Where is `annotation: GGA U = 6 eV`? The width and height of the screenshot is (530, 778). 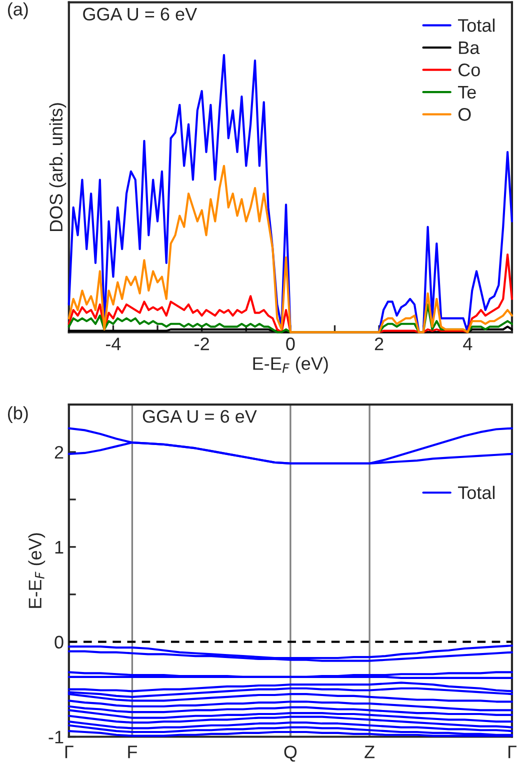
annotation: GGA U = 6 eV is located at coordinates (199, 416).